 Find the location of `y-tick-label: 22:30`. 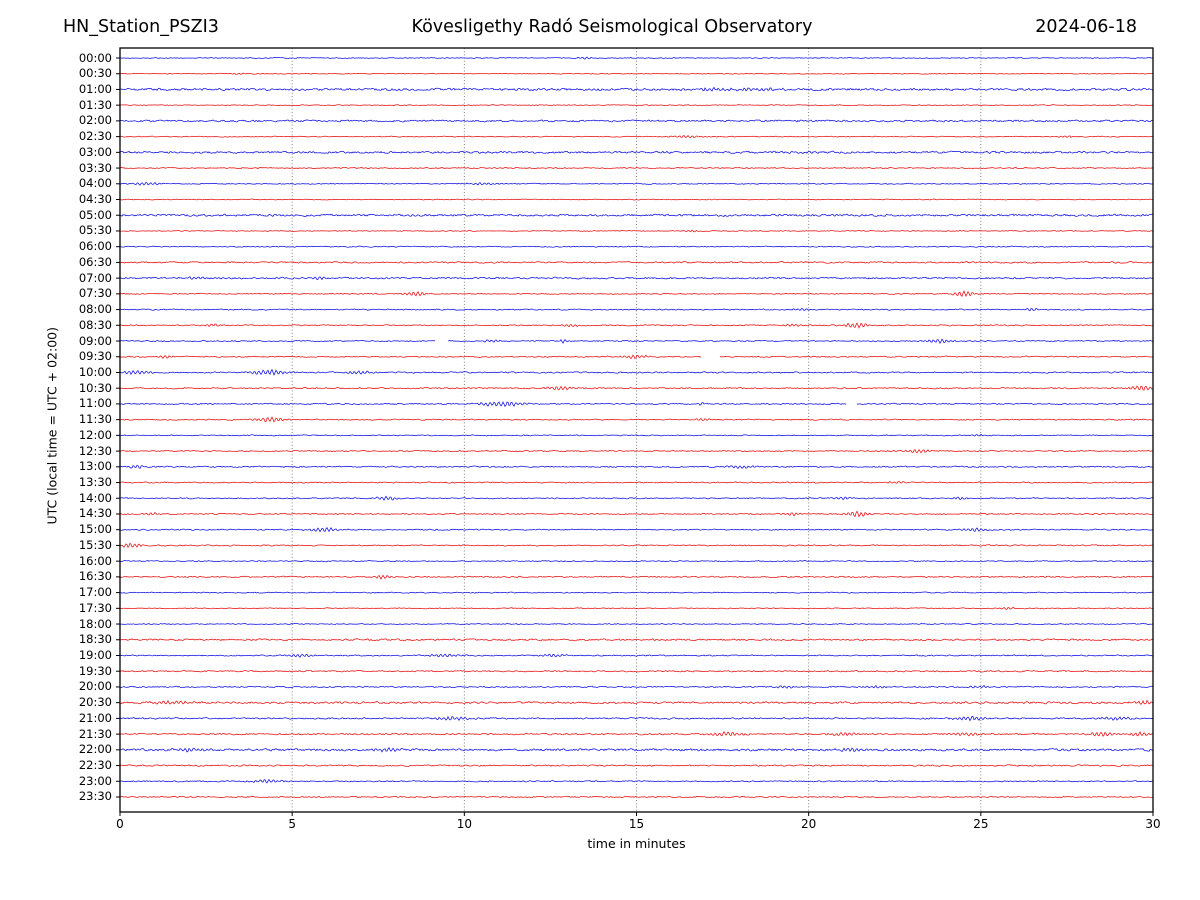

y-tick-label: 22:30 is located at coordinates (95, 765).